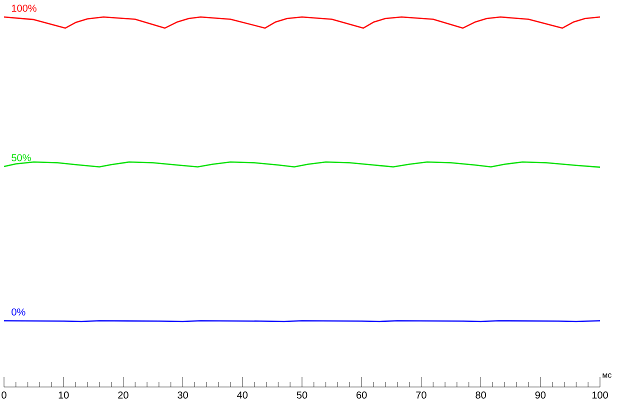 This screenshot has height=412, width=619. Describe the element at coordinates (183, 395) in the screenshot. I see `x-tick-label: 30` at that location.